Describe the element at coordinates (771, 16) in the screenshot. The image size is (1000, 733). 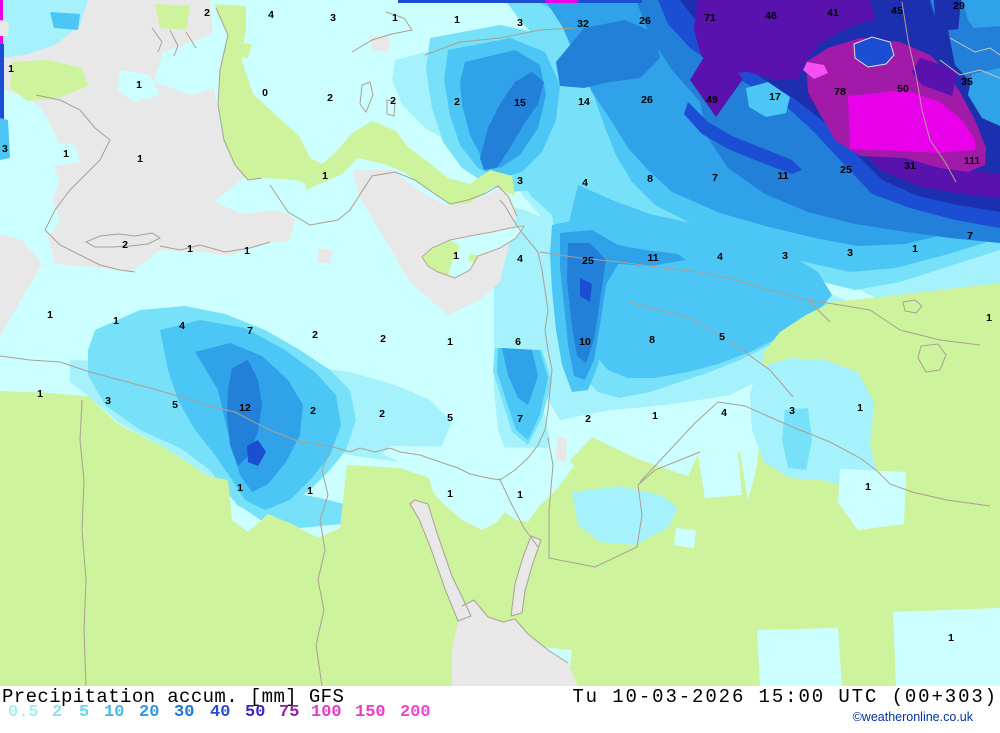
I see `svg-text: 46` at that location.